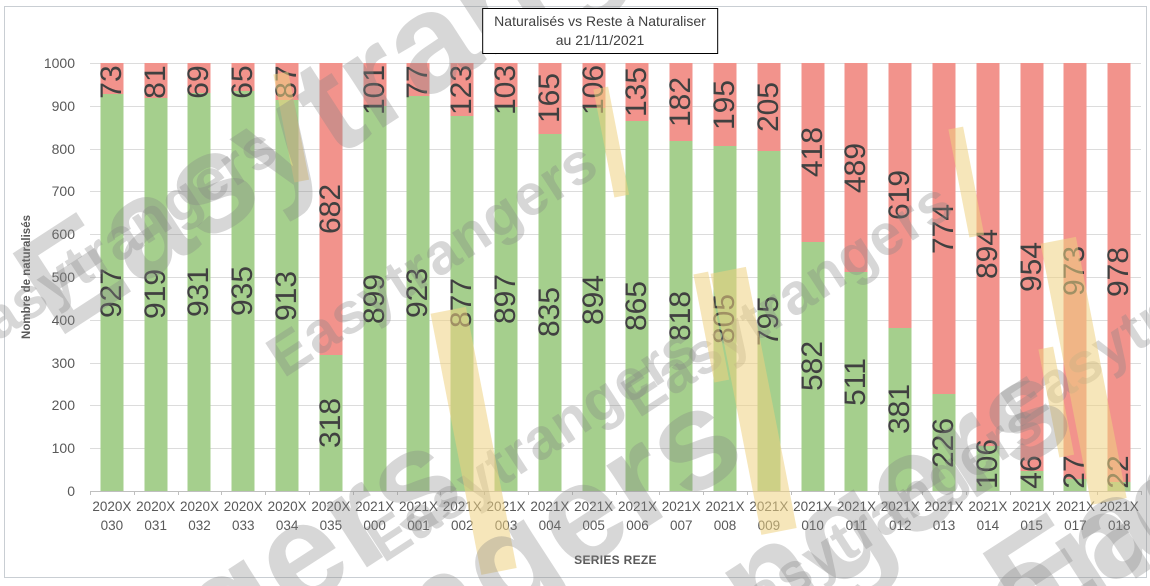  Describe the element at coordinates (63, 362) in the screenshot. I see `y-tick-label: 300` at that location.